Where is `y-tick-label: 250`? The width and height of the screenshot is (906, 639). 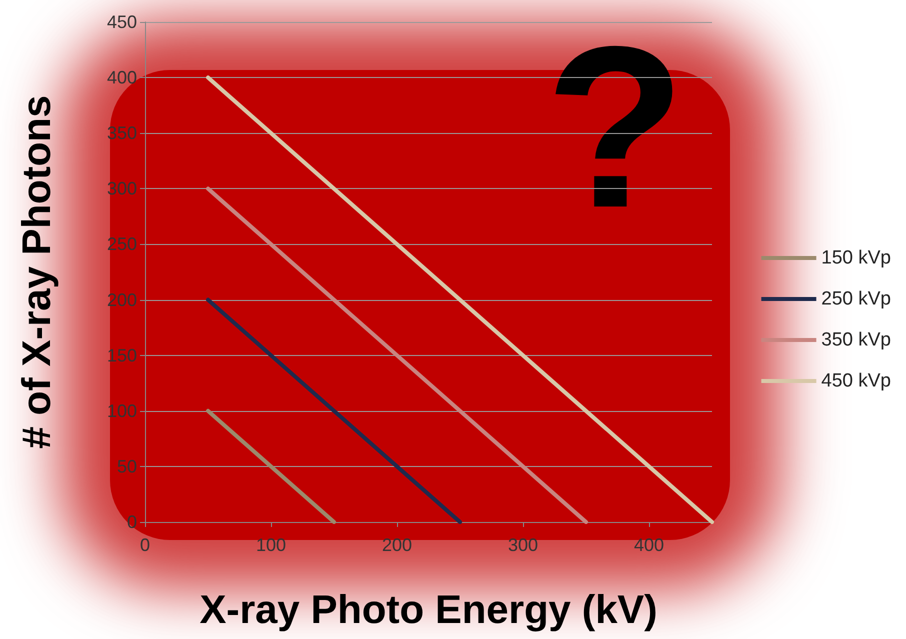
y-tick-label: 250 is located at coordinates (121, 244).